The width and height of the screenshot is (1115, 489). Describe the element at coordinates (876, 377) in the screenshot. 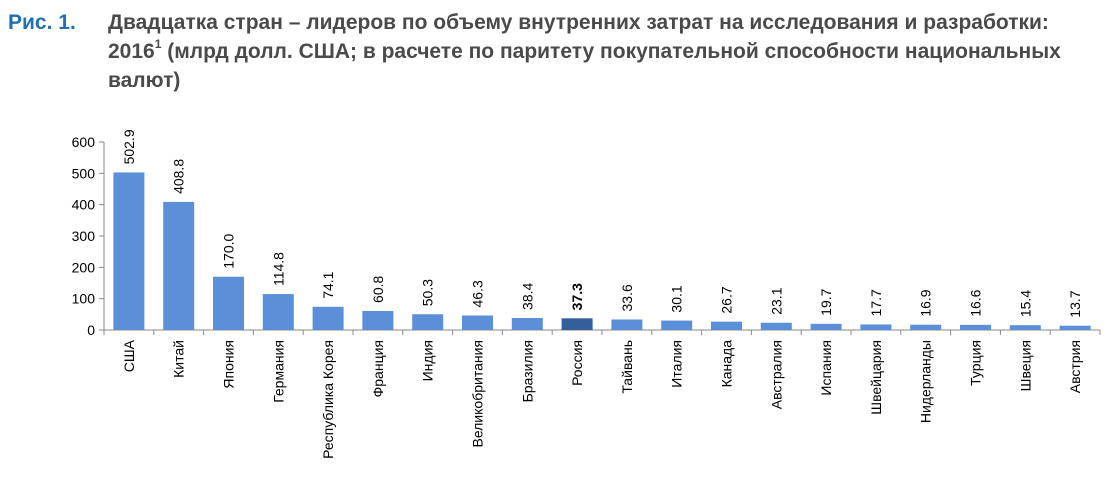

I see `x-tick-label: Швейцария` at that location.